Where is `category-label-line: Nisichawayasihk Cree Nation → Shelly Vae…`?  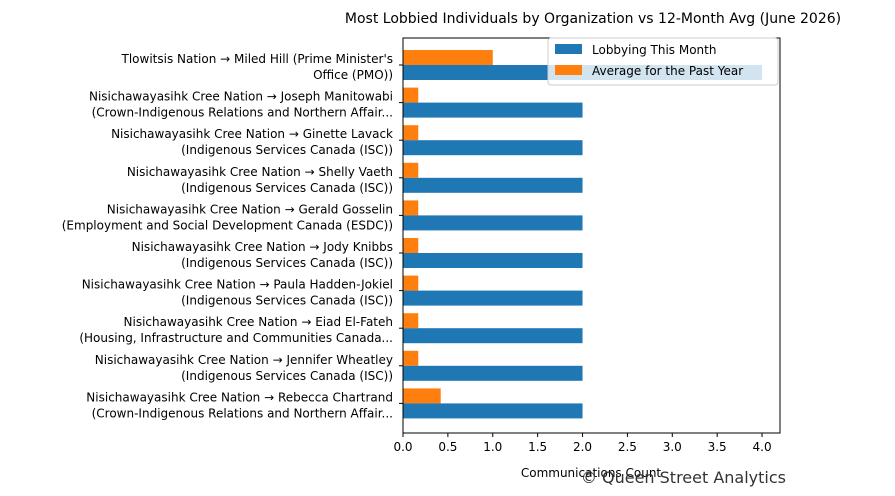 category-label-line: Nisichawayasihk Cree Nation → Shelly Vae… is located at coordinates (260, 172).